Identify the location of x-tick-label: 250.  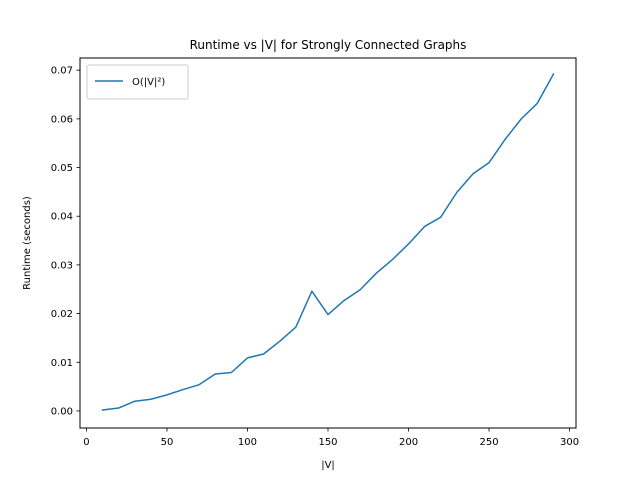
(488, 442).